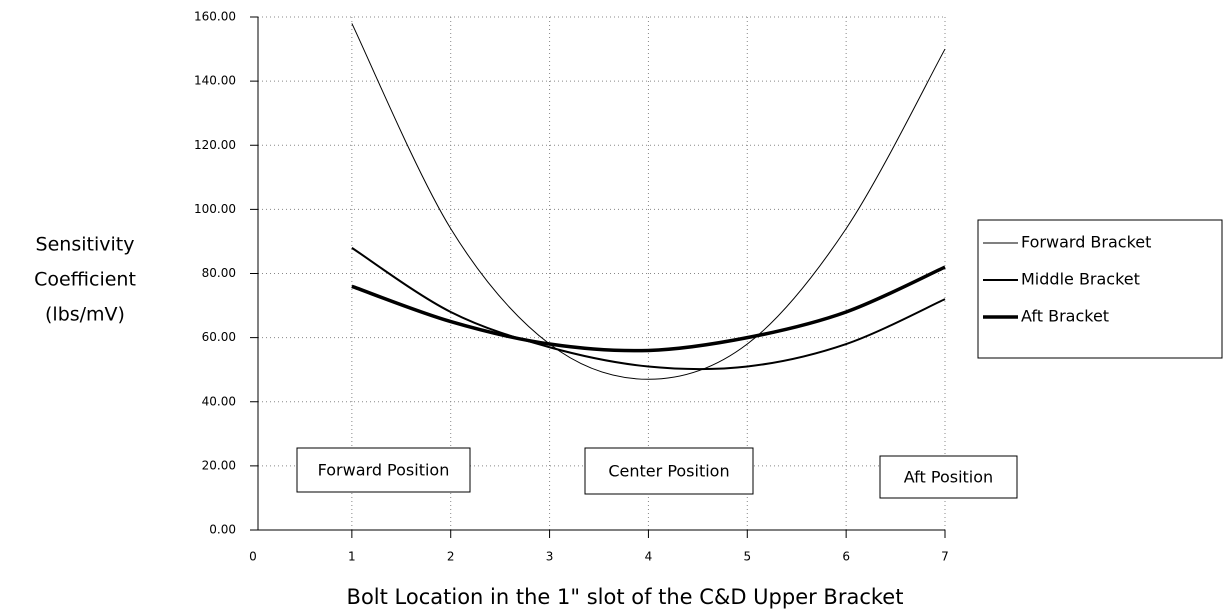 The image size is (1225, 615). I want to click on y-tick-label: 160.00, so click(215, 17).